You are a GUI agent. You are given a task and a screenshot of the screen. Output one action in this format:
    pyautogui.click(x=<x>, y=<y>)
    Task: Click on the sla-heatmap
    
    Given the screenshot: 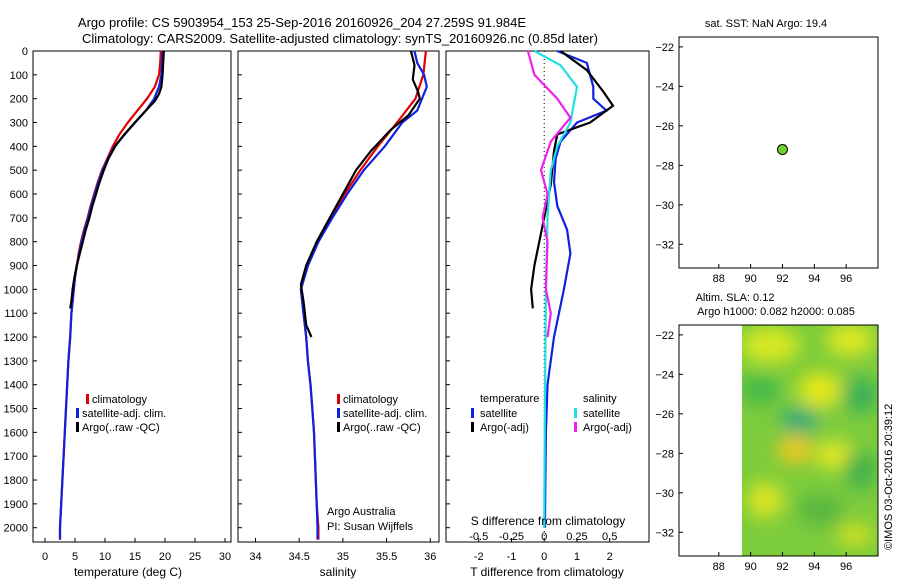 What is the action you would take?
    pyautogui.click(x=810, y=440)
    